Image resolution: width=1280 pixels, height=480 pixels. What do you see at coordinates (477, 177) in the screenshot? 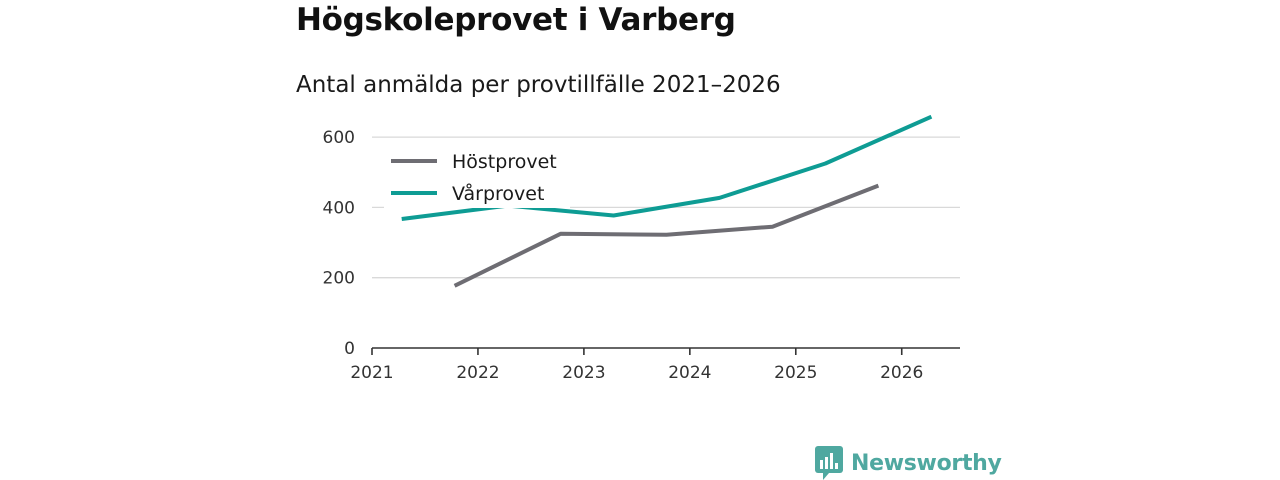
I see `legend: Höstprovet Vårprovet` at bounding box center [477, 177].